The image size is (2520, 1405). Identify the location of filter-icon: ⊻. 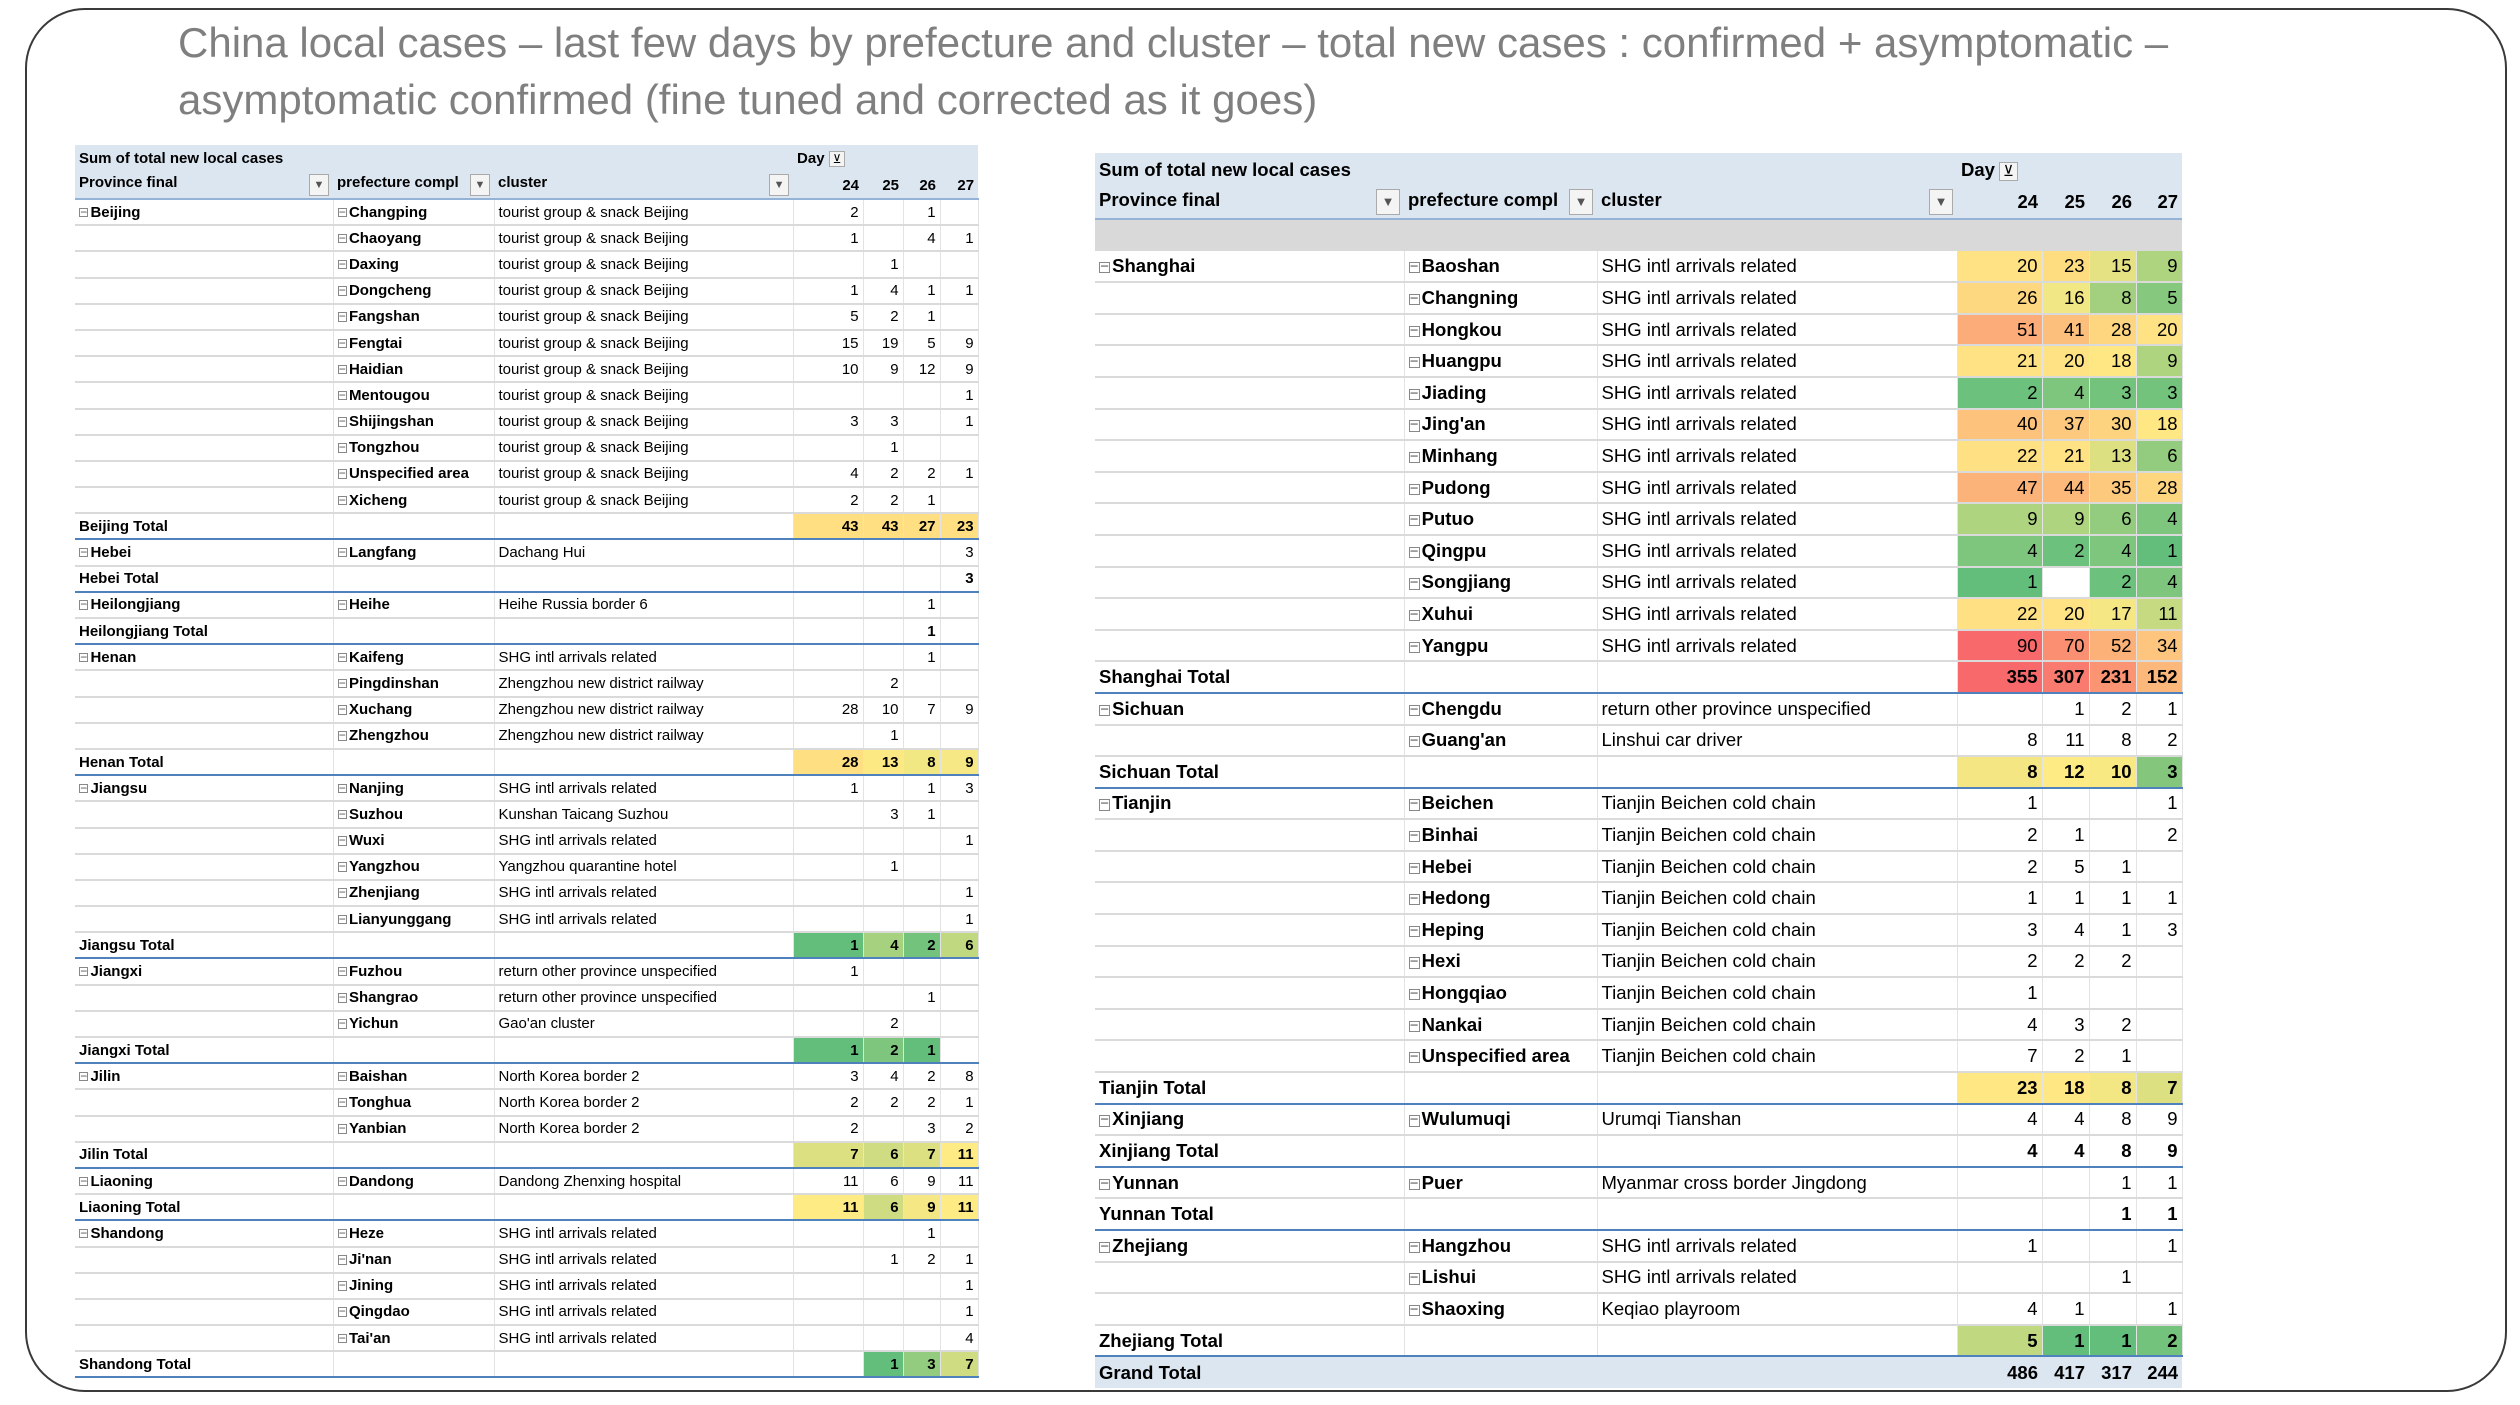
(2008, 171).